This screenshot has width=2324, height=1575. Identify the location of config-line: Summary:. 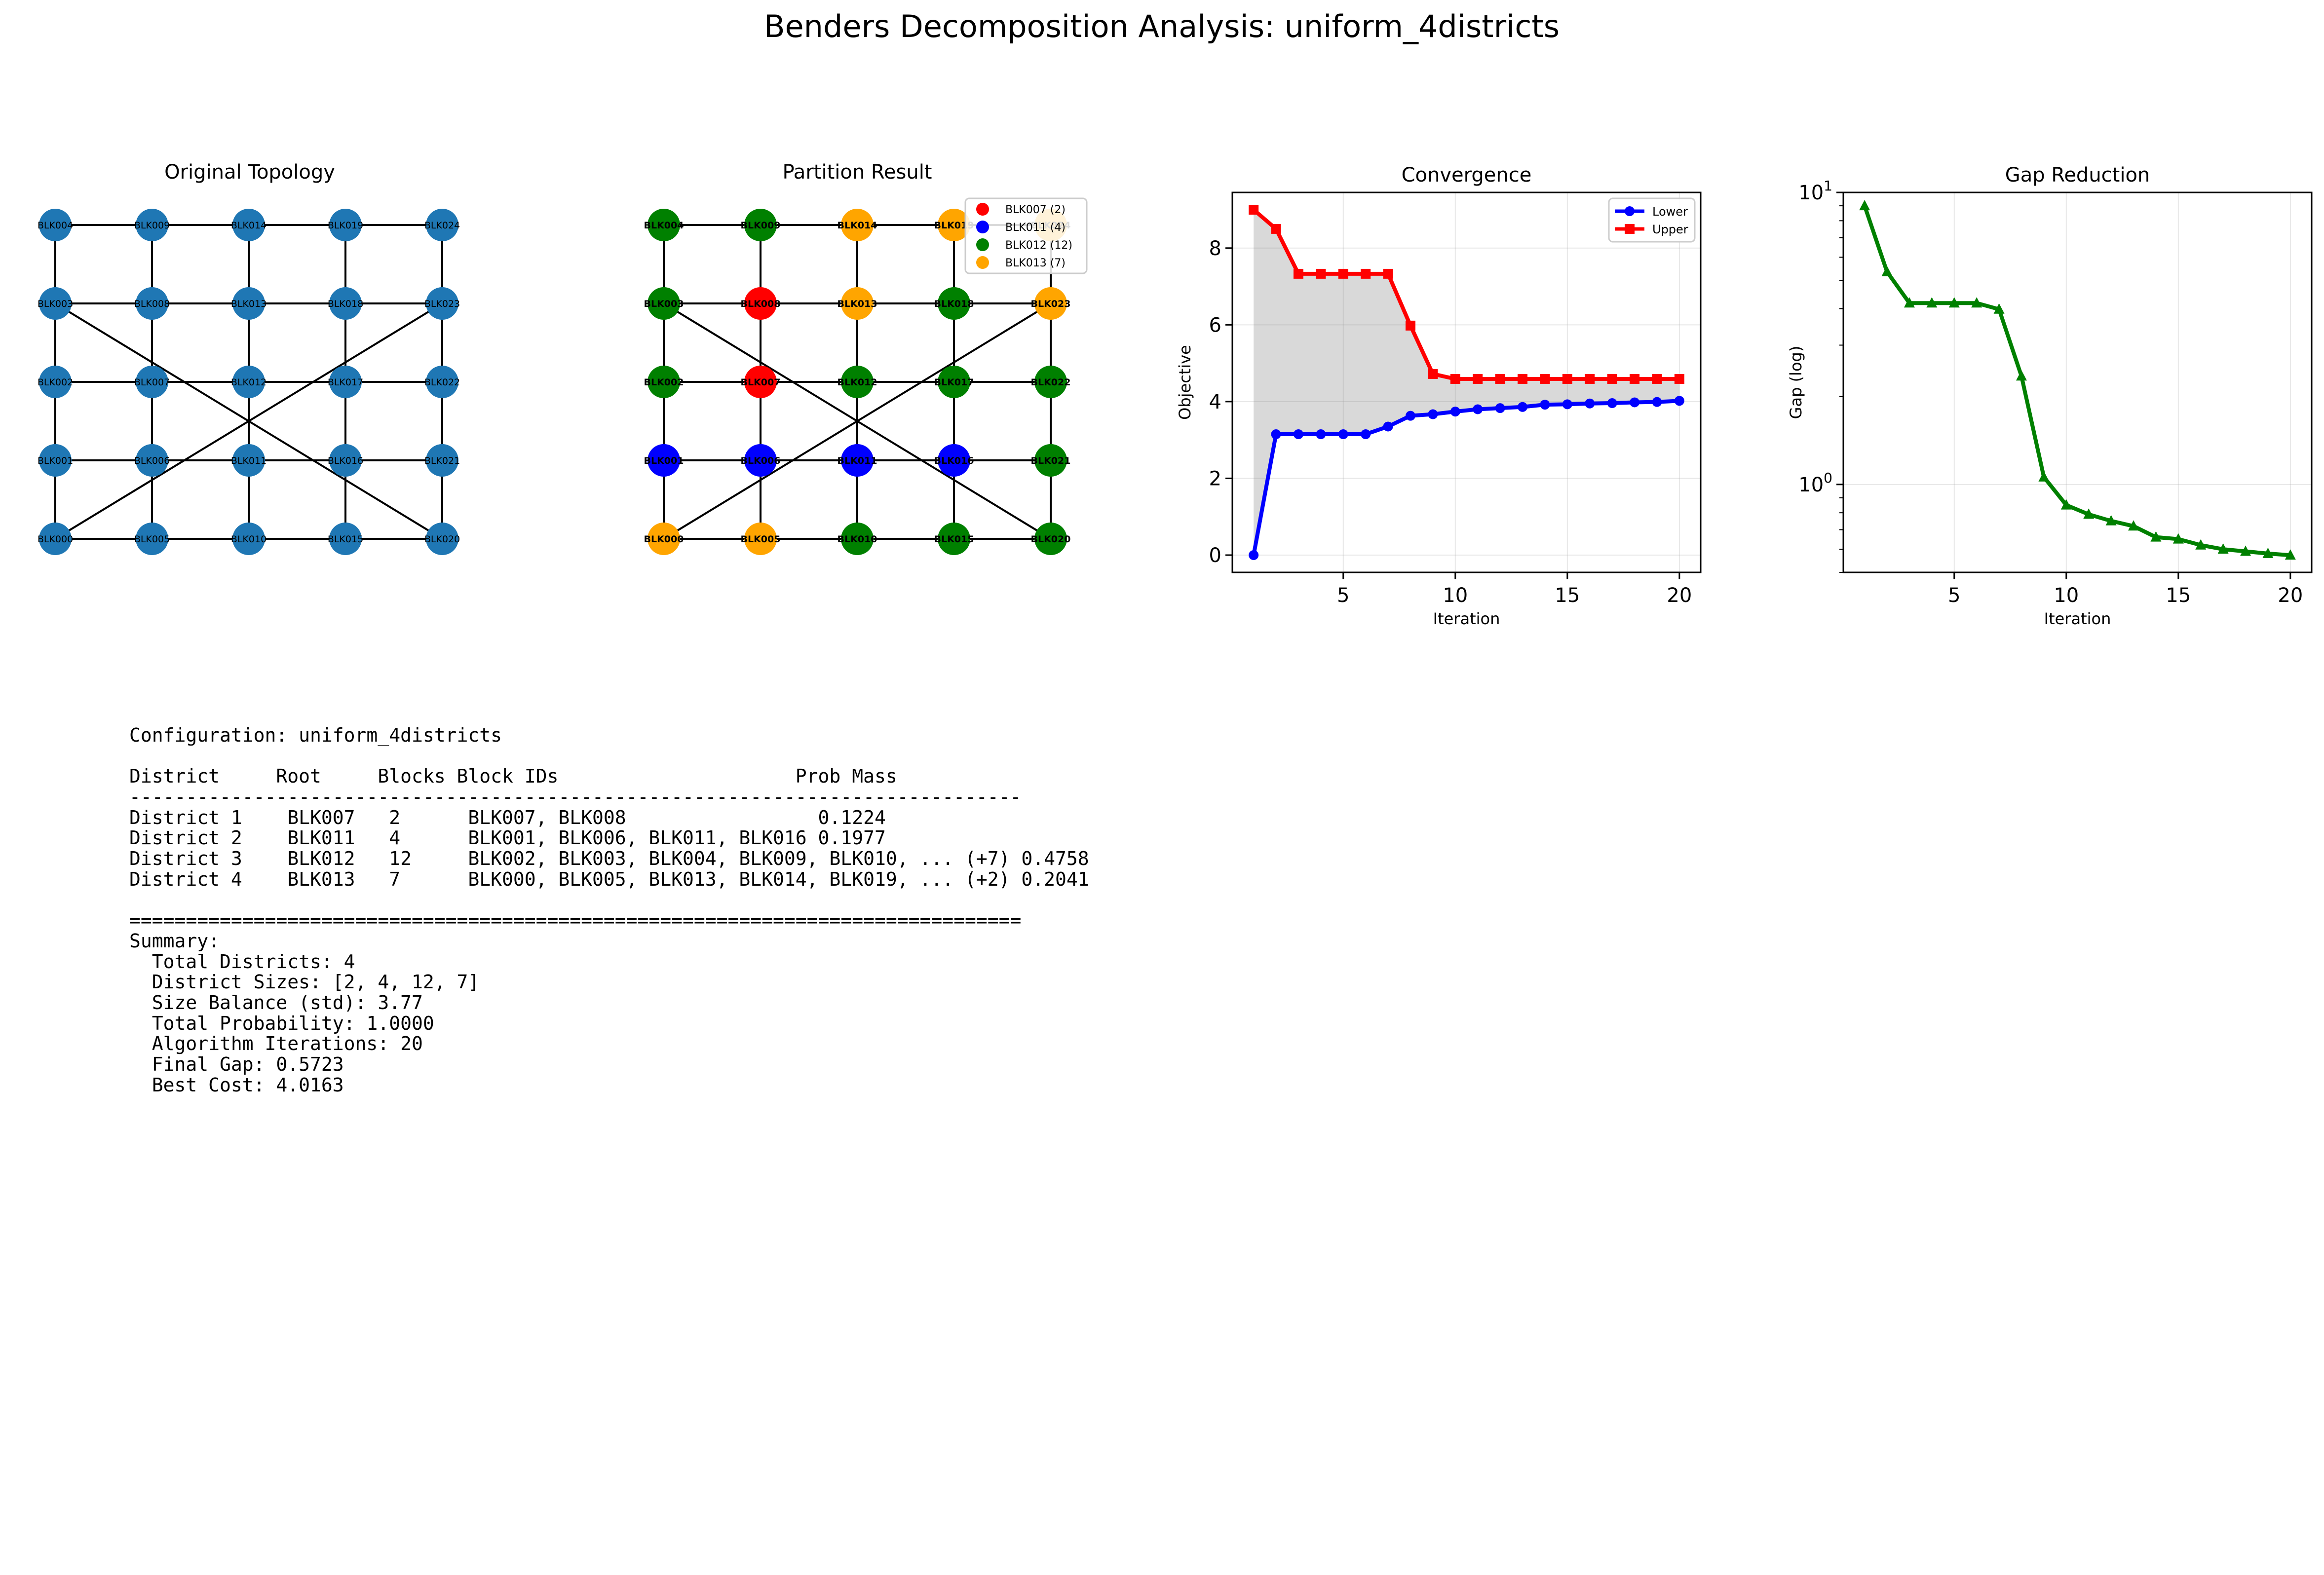
(174, 941).